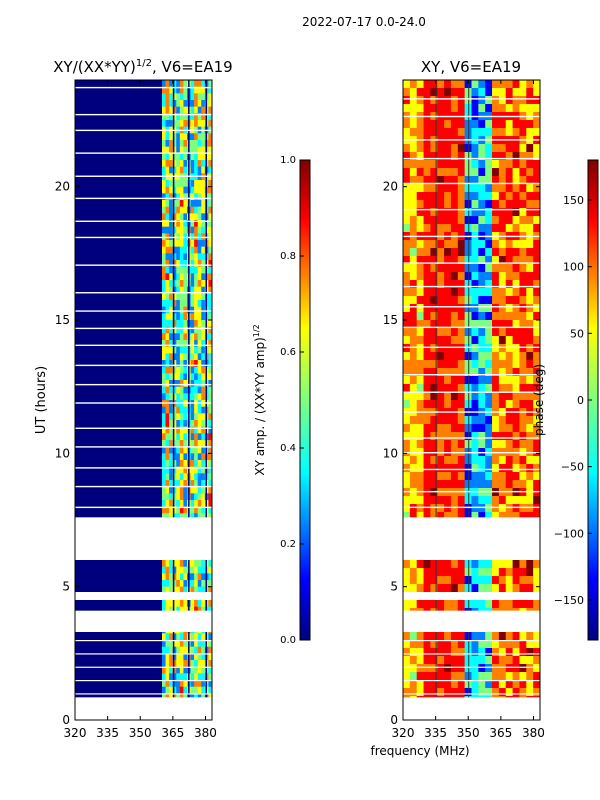  I want to click on x-tick-label: 380, so click(205, 733).